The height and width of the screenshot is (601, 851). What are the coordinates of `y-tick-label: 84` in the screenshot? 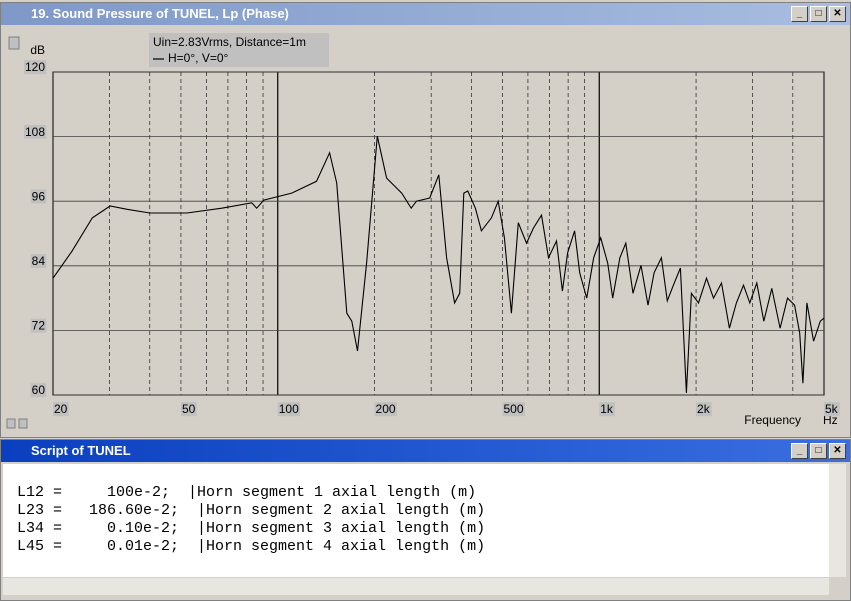 It's located at (39, 261).